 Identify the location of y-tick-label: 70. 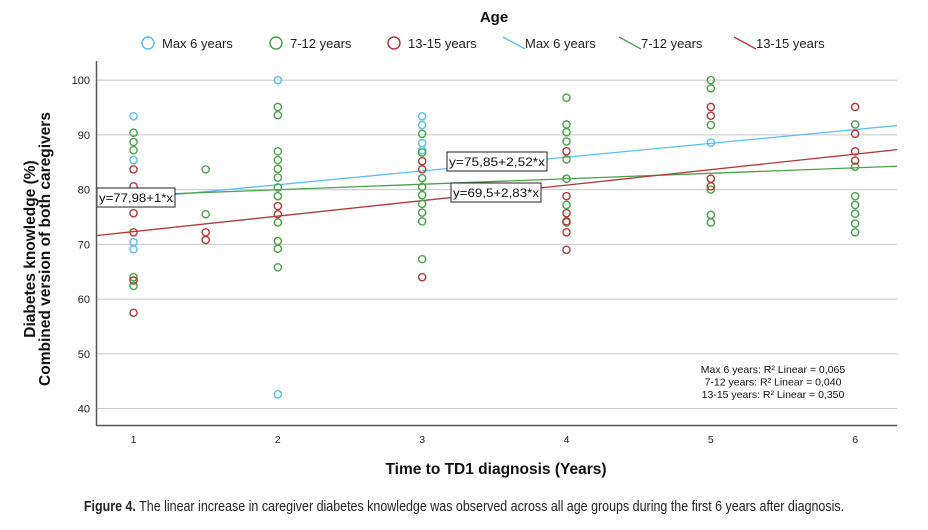
(84, 245).